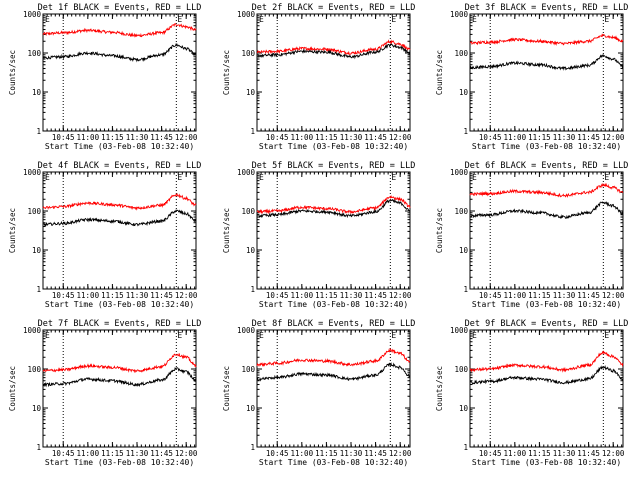  Describe the element at coordinates (120, 324) in the screenshot. I see `panel-title: Det 7f BLACK = Events, RED = LLD` at that location.